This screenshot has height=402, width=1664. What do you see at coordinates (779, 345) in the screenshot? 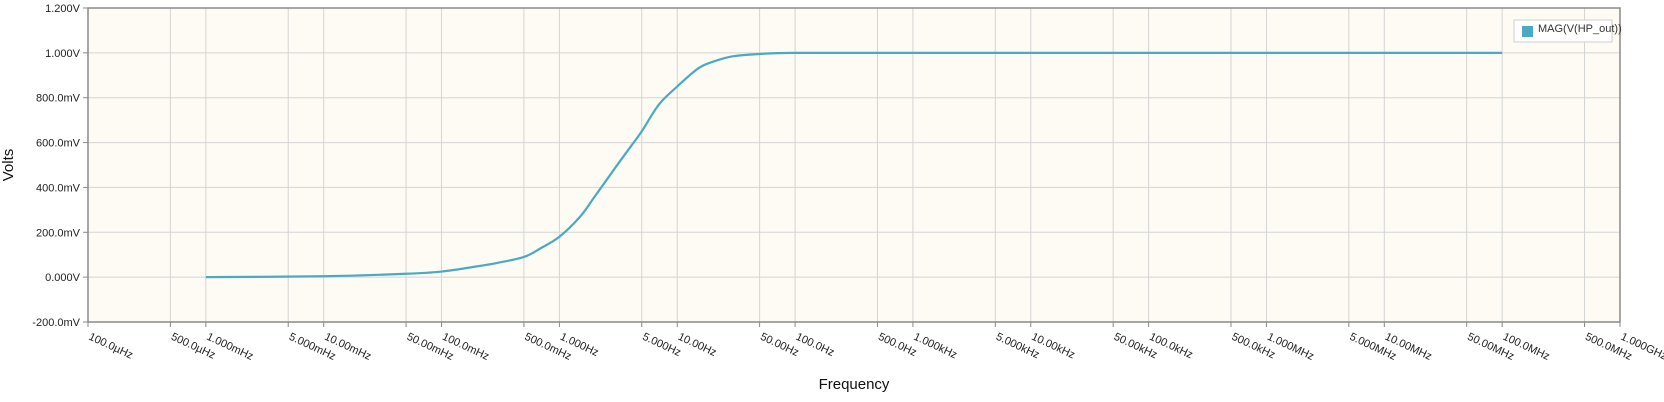
I see `x-tick-label: 50.00Hz` at bounding box center [779, 345].